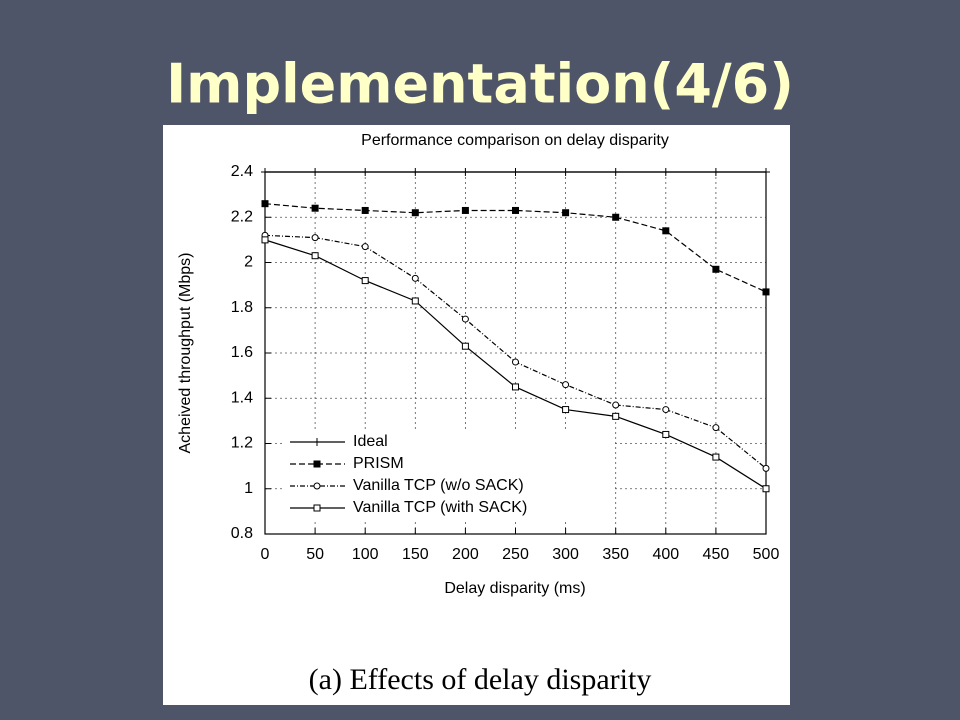 The image size is (960, 720). I want to click on x-axis-label: Delay disparity (ms), so click(514, 588).